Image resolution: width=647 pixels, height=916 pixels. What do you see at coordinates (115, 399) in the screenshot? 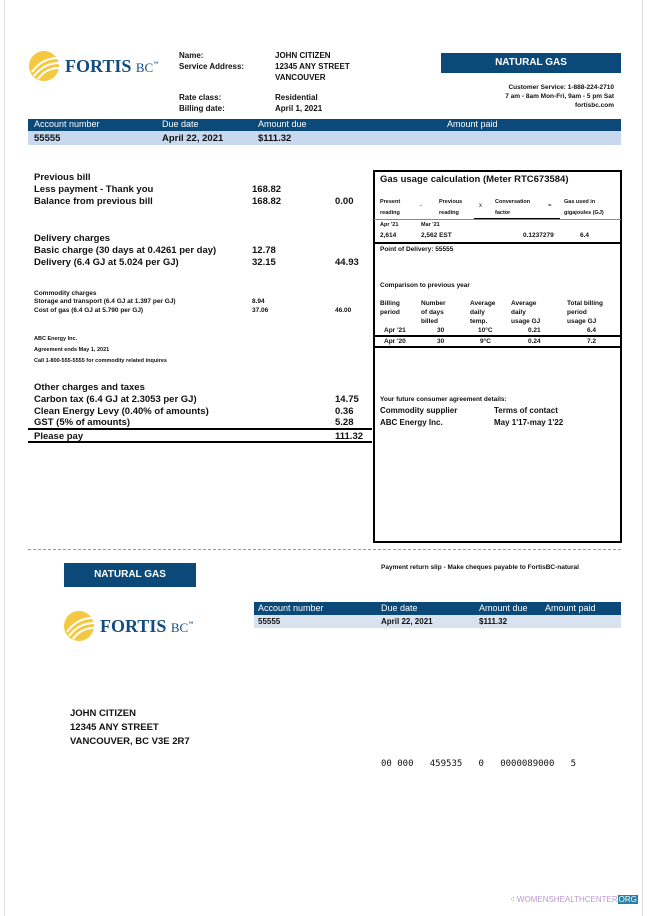
I see `carbon-tax-label: Carbon tax (6.4 GJ at 2.3053 per GJ)` at bounding box center [115, 399].